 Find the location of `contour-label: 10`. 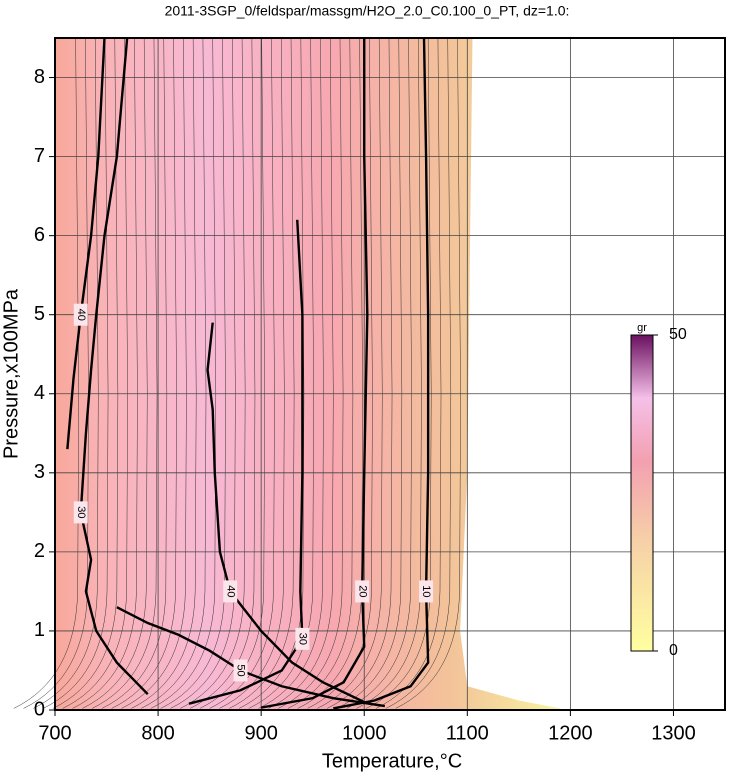

contour-label: 10 is located at coordinates (426, 591).